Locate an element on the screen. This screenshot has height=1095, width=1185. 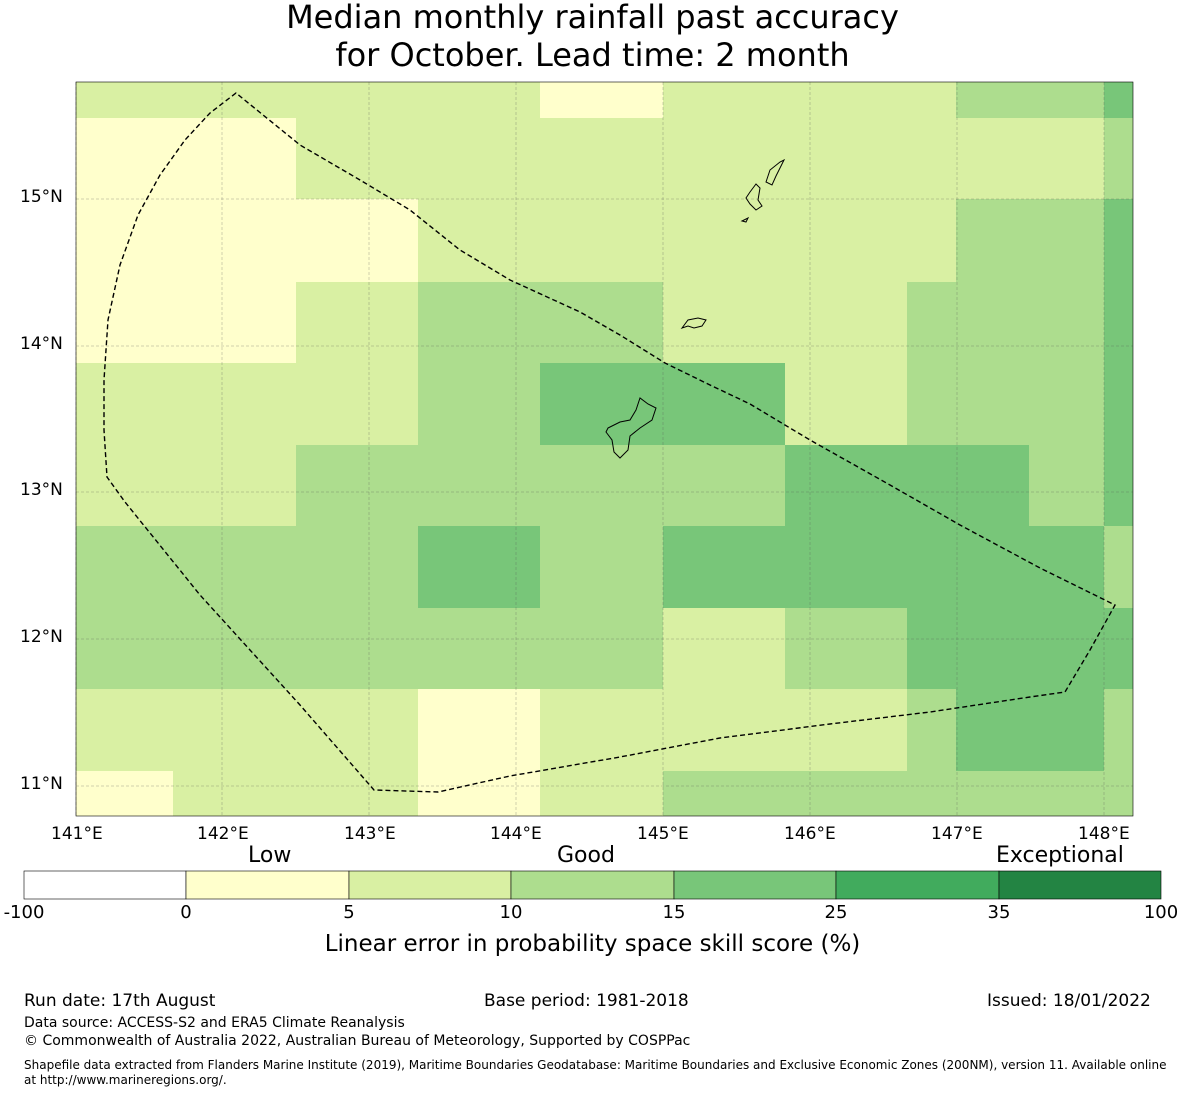
lon-label: 144°E is located at coordinates (516, 834).